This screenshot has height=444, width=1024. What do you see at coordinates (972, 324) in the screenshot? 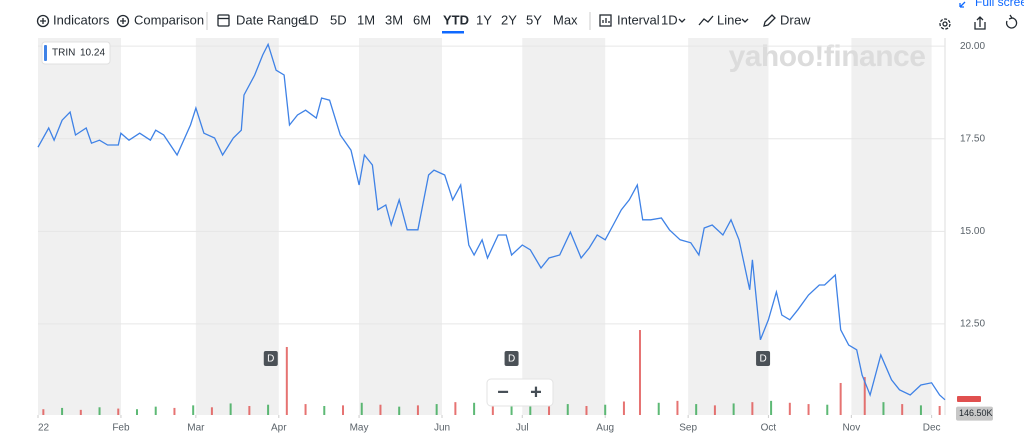
I see `y-tick-label: 12.50` at bounding box center [972, 324].